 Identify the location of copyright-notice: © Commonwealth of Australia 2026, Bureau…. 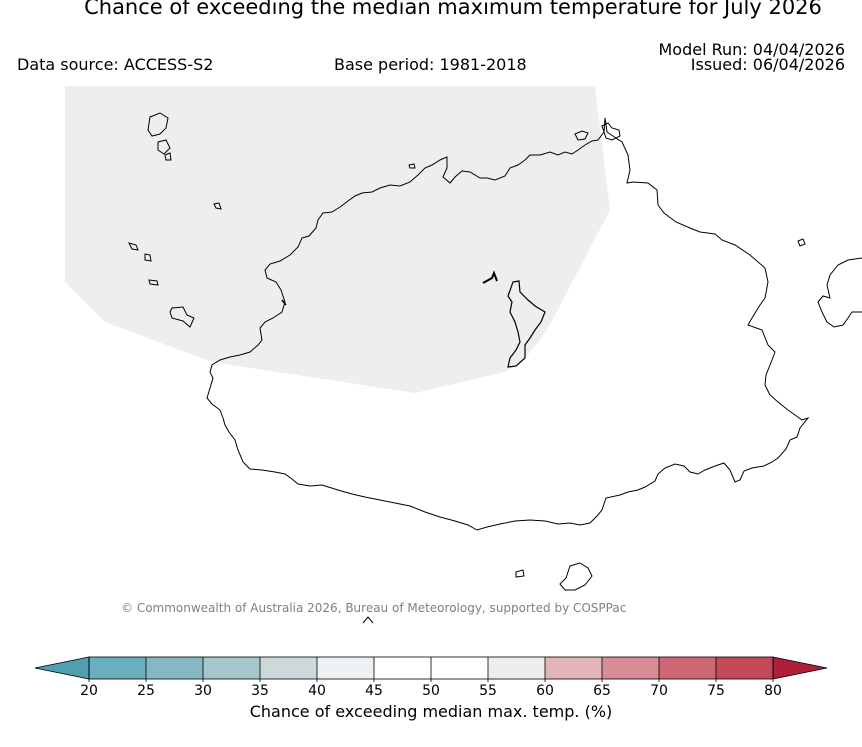
(374, 608).